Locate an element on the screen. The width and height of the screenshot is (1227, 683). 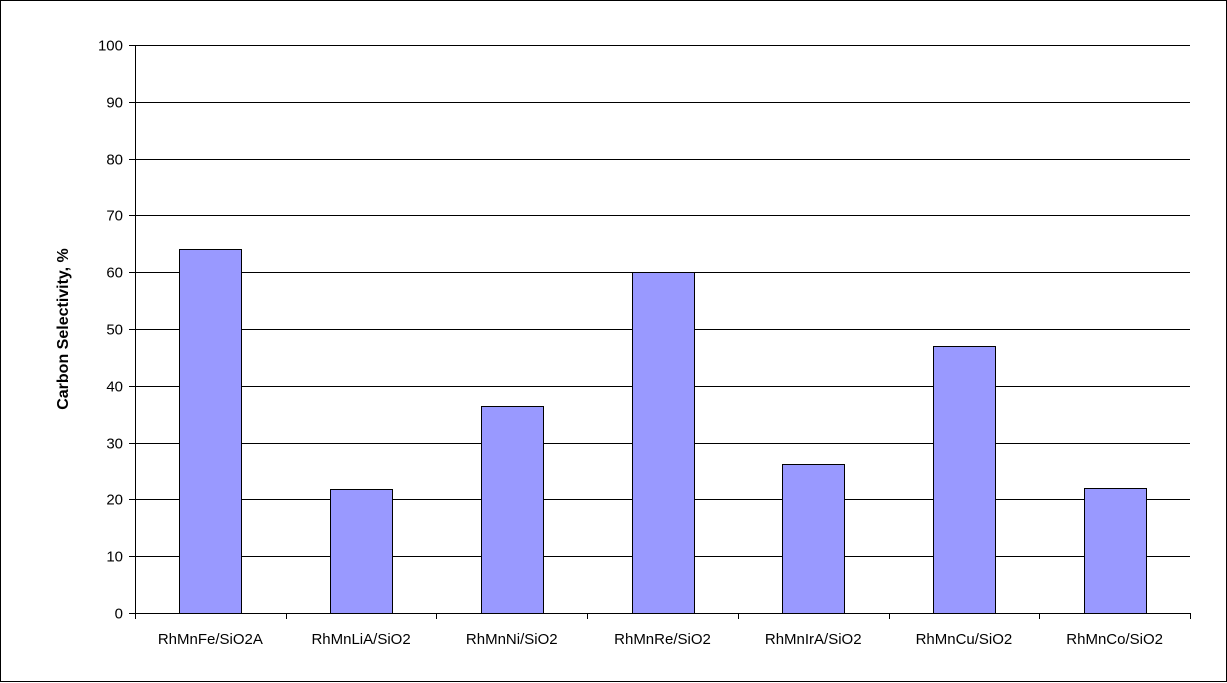
y-tick-labels: 0 10 20 30 40 50 60 70 80 90 100 is located at coordinates (110, 330).